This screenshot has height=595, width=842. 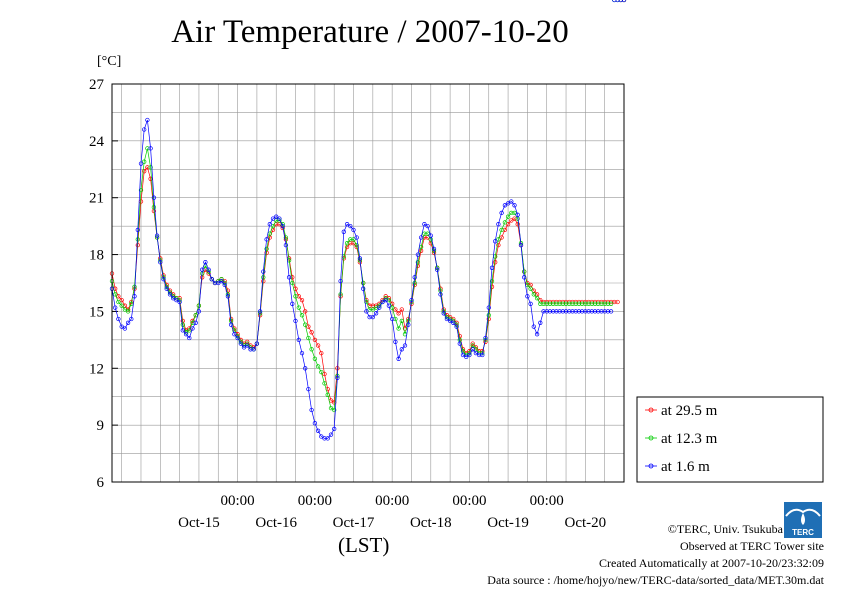 I want to click on x-tick-day-label: Oct-19, so click(x=508, y=523).